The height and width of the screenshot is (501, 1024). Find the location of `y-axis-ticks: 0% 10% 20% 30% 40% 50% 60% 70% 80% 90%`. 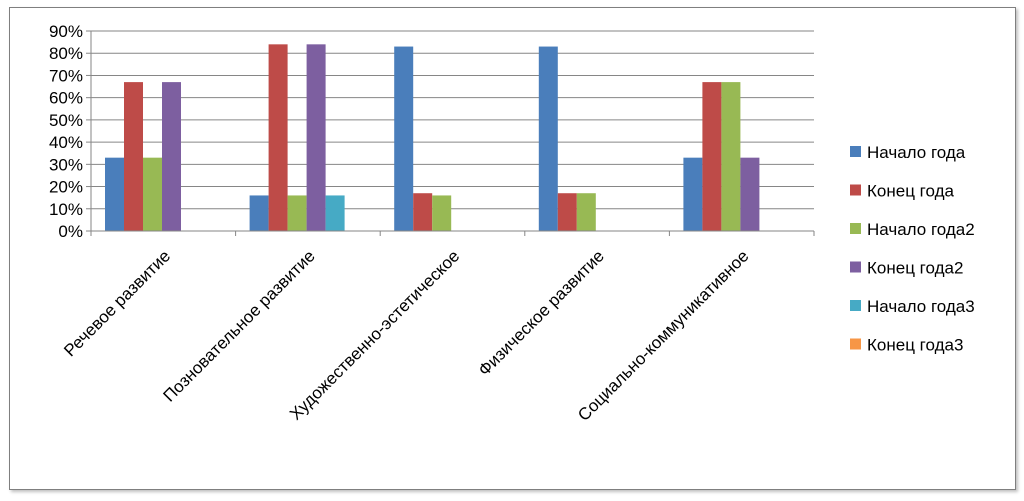

y-axis-ticks: 0% 10% 20% 30% 40% 50% 60% 70% 80% 90% is located at coordinates (70, 131).